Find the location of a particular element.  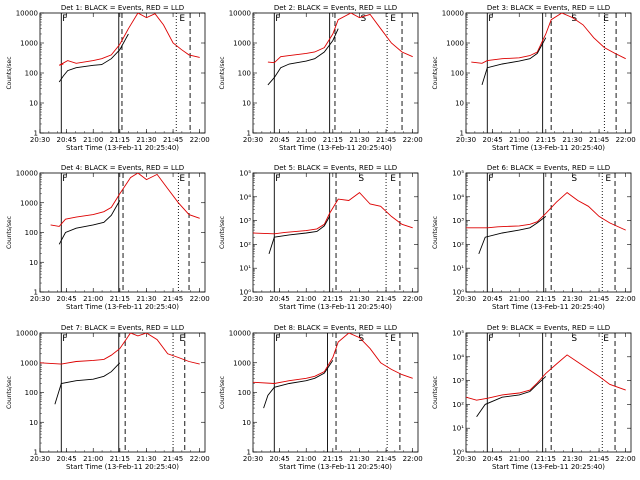

panel-title: Det 1: BLACK = Events, RED = LLD is located at coordinates (122, 8).